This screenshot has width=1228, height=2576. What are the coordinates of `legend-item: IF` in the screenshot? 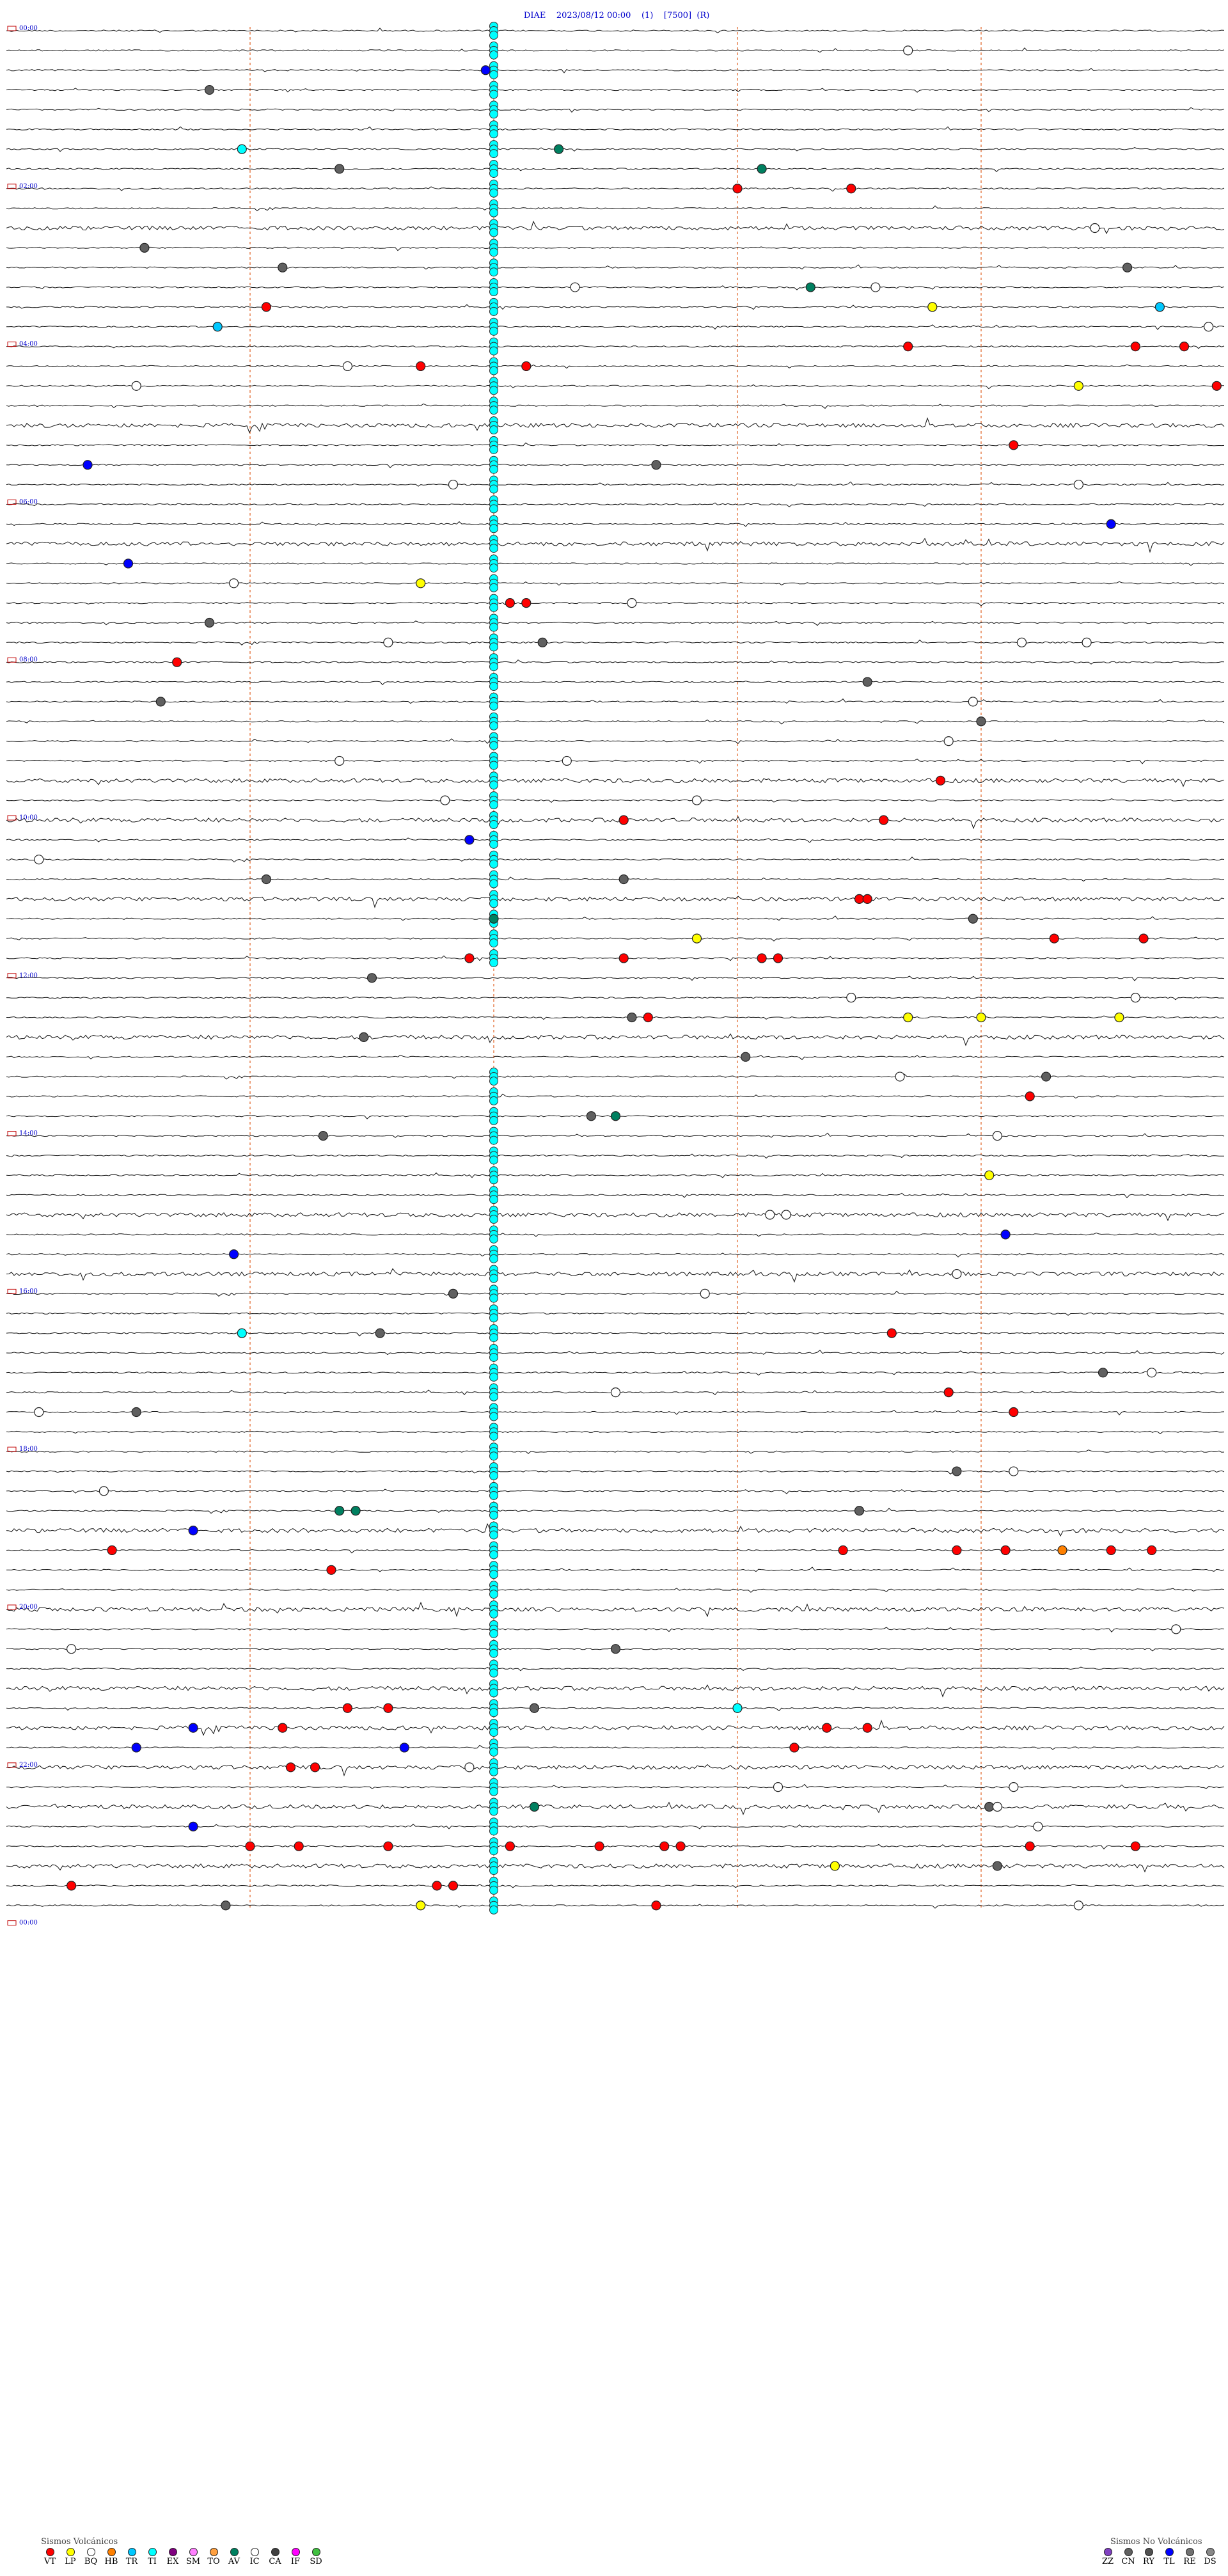 It's located at (295, 2557).